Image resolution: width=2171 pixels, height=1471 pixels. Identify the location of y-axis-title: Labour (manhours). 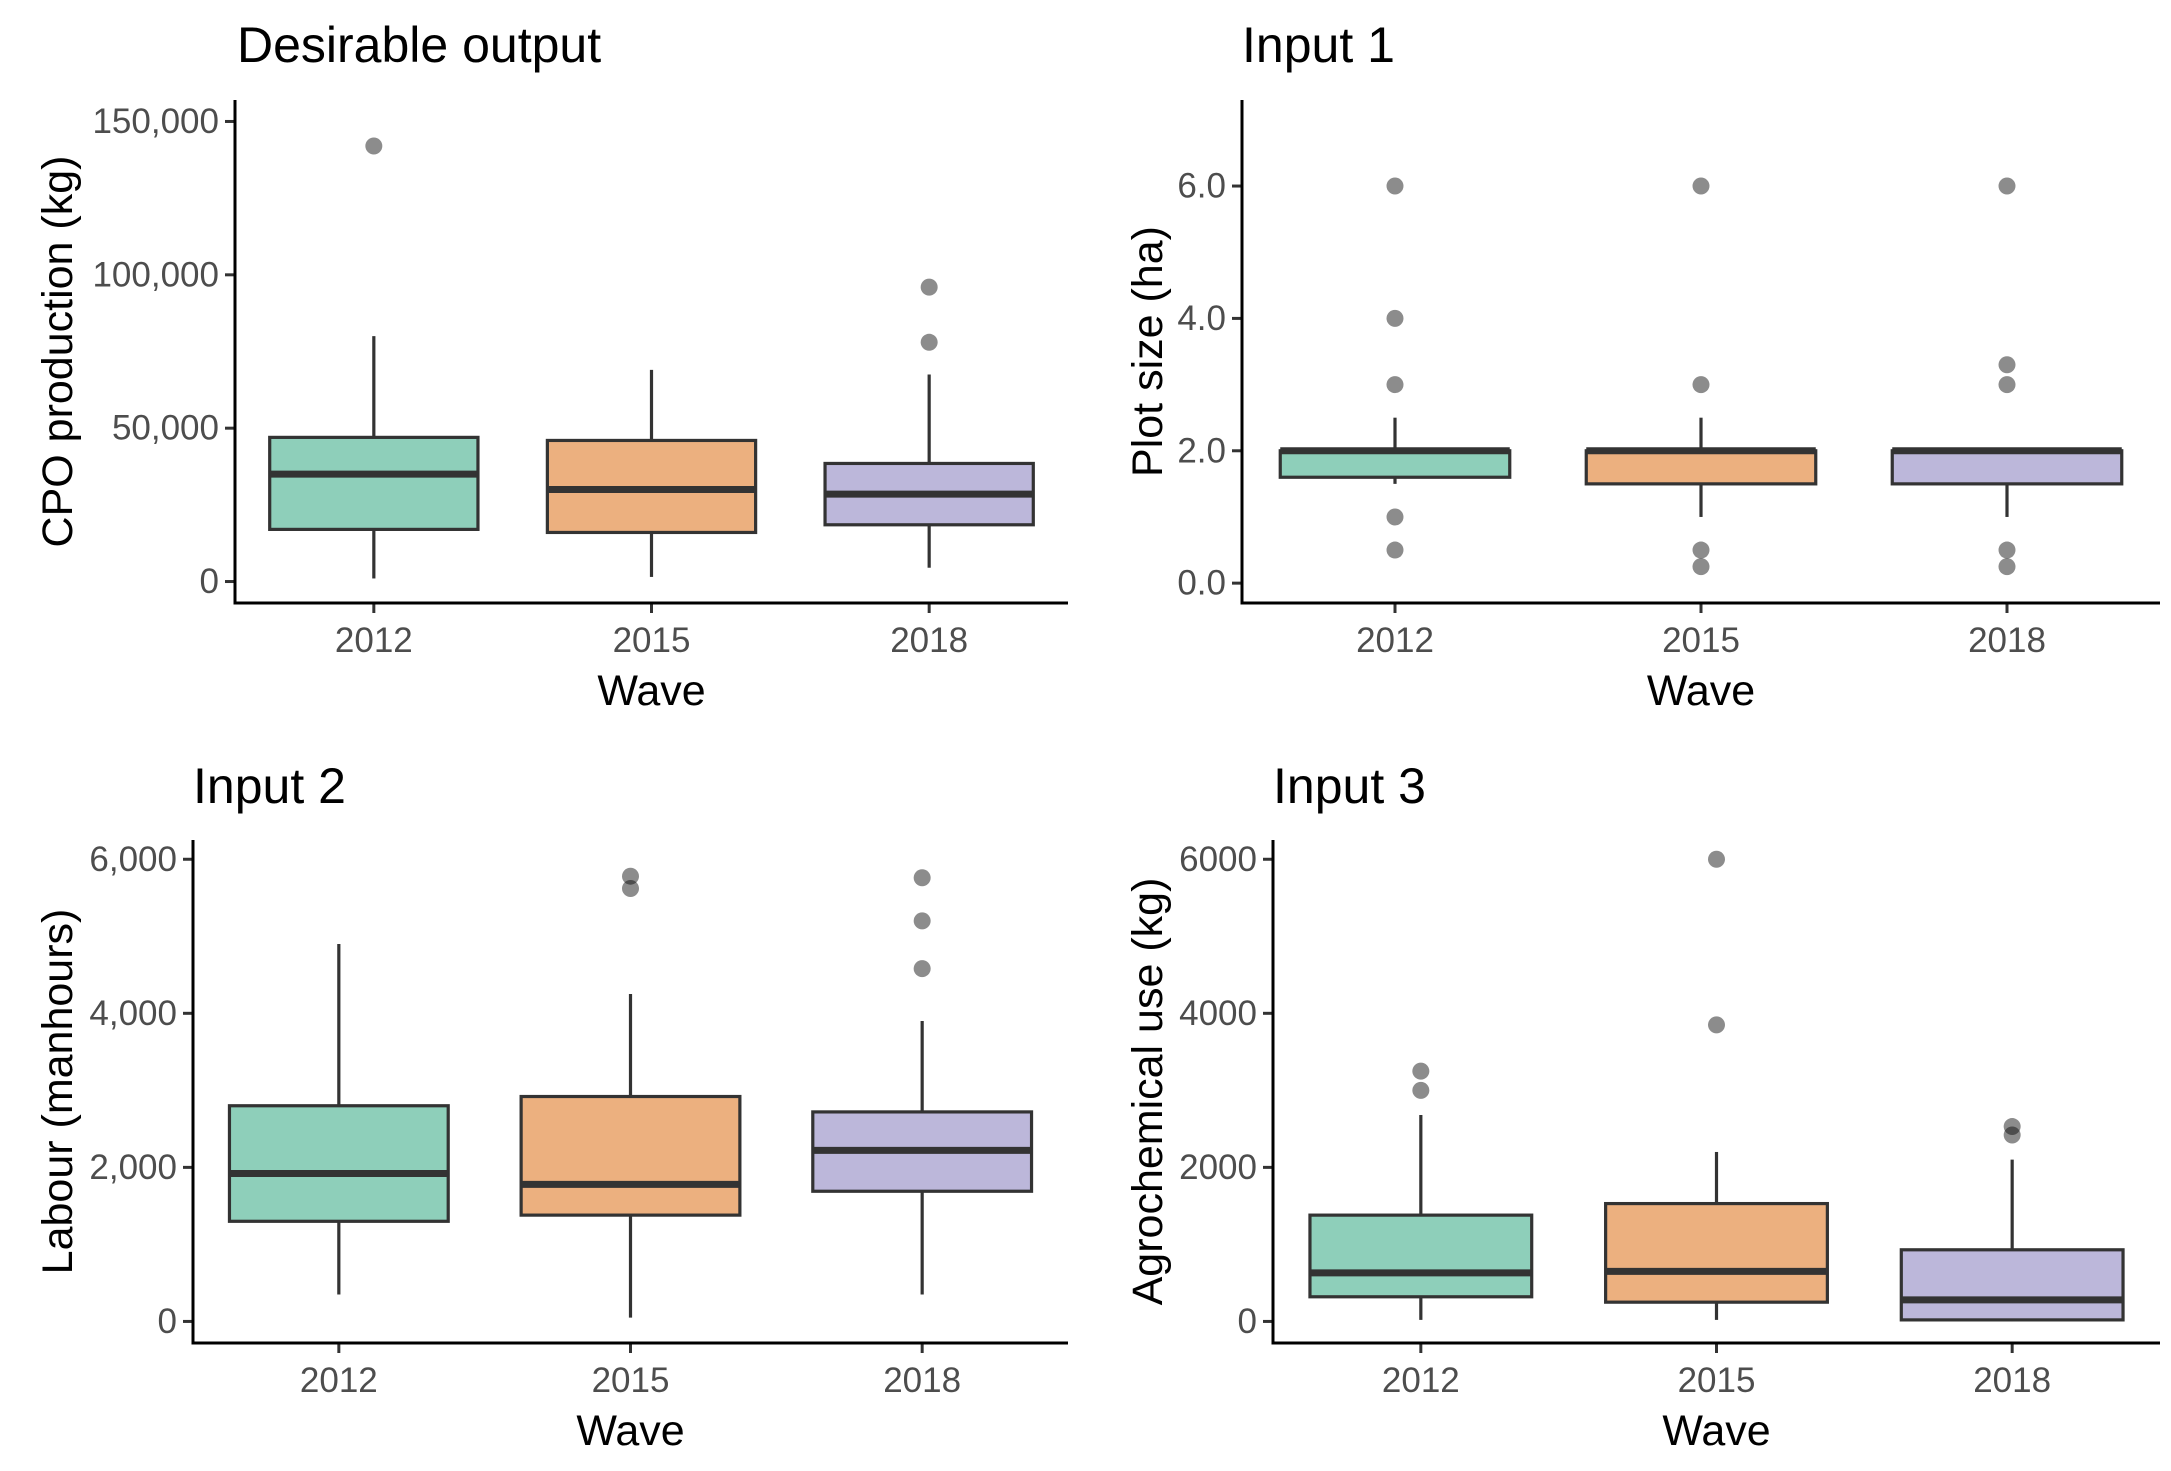
(58, 1092).